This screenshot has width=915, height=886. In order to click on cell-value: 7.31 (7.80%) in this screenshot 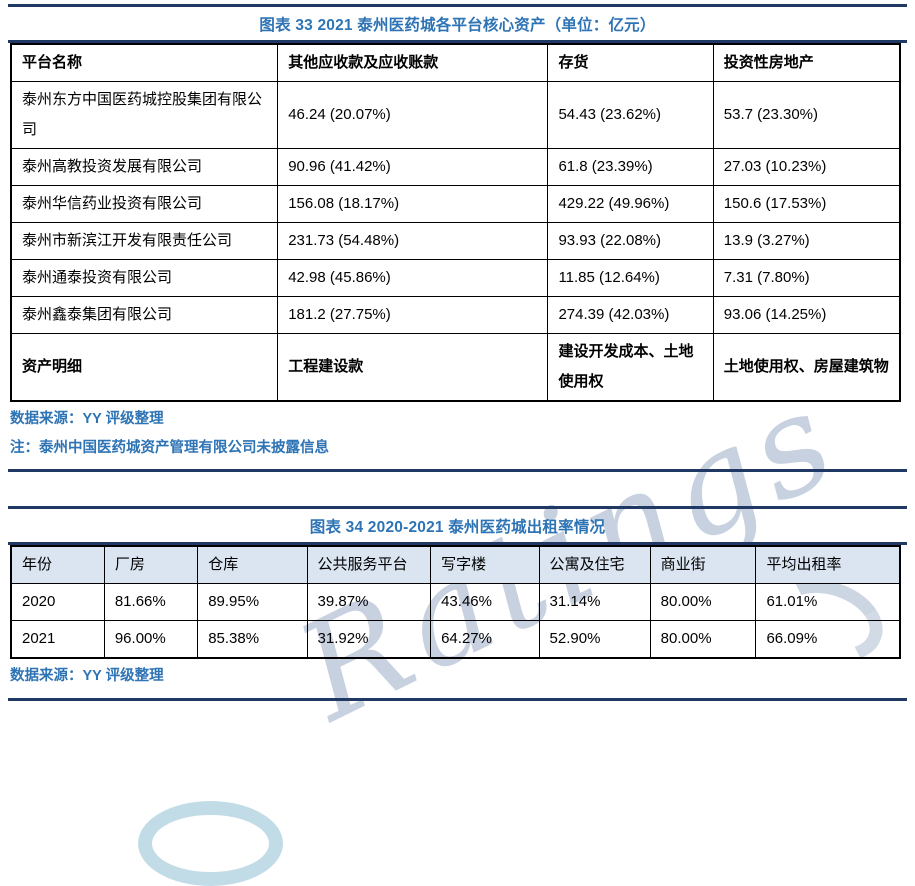, I will do `click(806, 278)`.